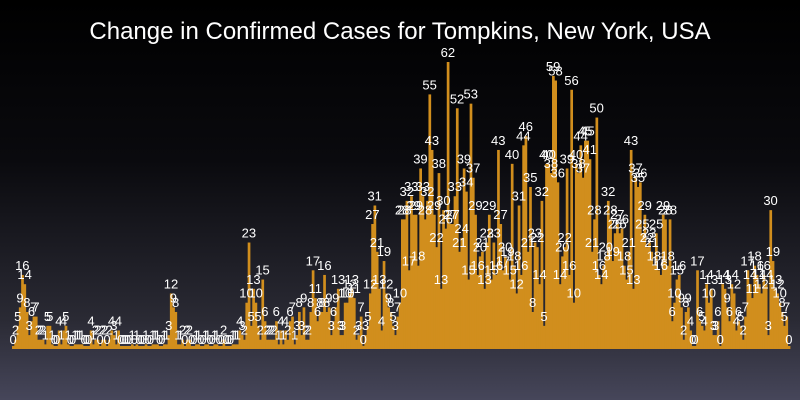  I want to click on data-label: 16, so click(569, 265).